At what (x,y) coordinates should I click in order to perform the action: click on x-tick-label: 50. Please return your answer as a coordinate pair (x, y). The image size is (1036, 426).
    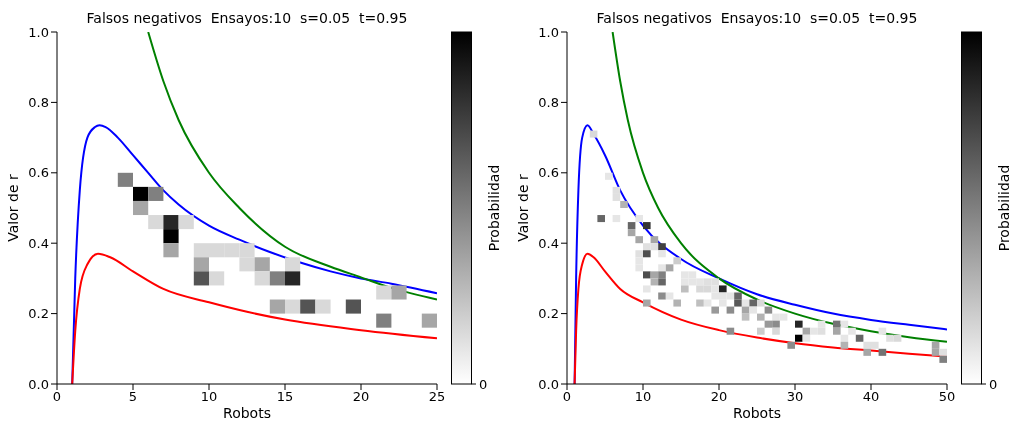
    Looking at the image, I should click on (947, 397).